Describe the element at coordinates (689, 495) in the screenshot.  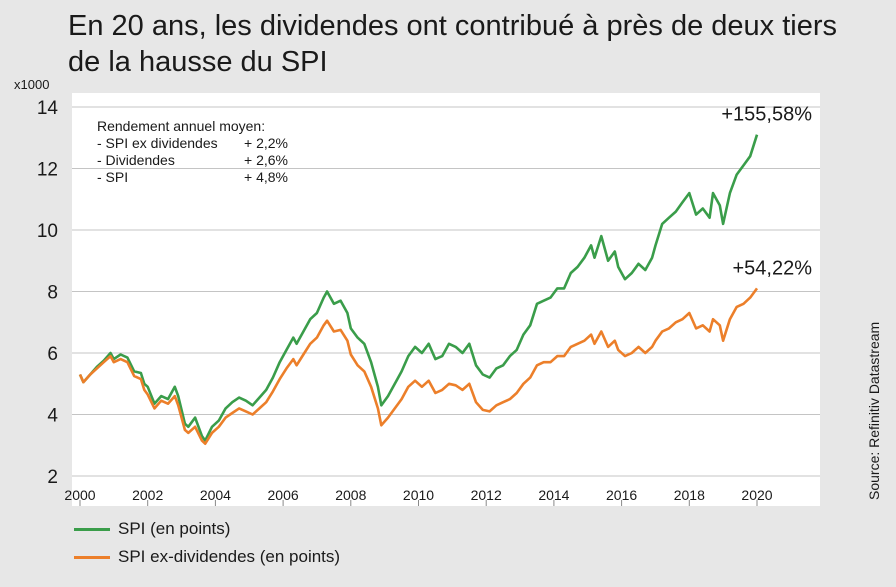
I see `x-tick-label: 2018` at that location.